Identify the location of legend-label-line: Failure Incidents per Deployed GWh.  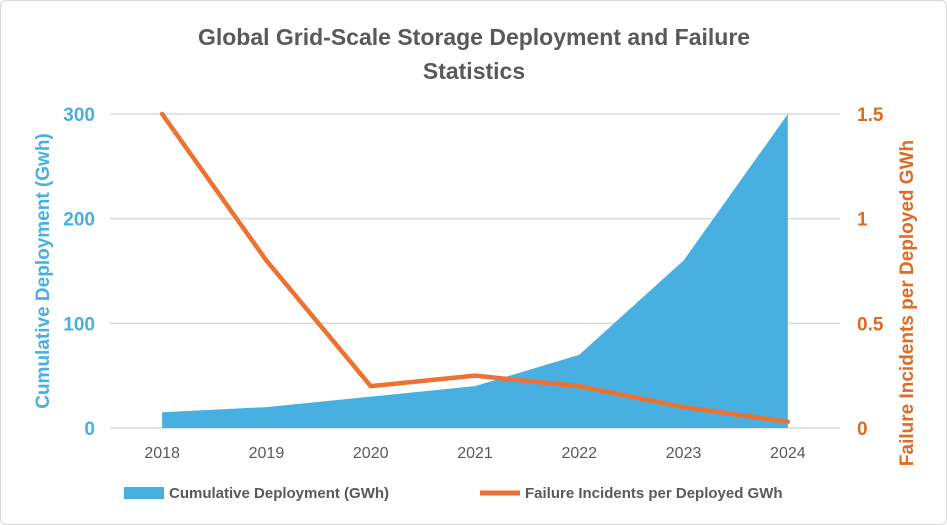
(654, 493).